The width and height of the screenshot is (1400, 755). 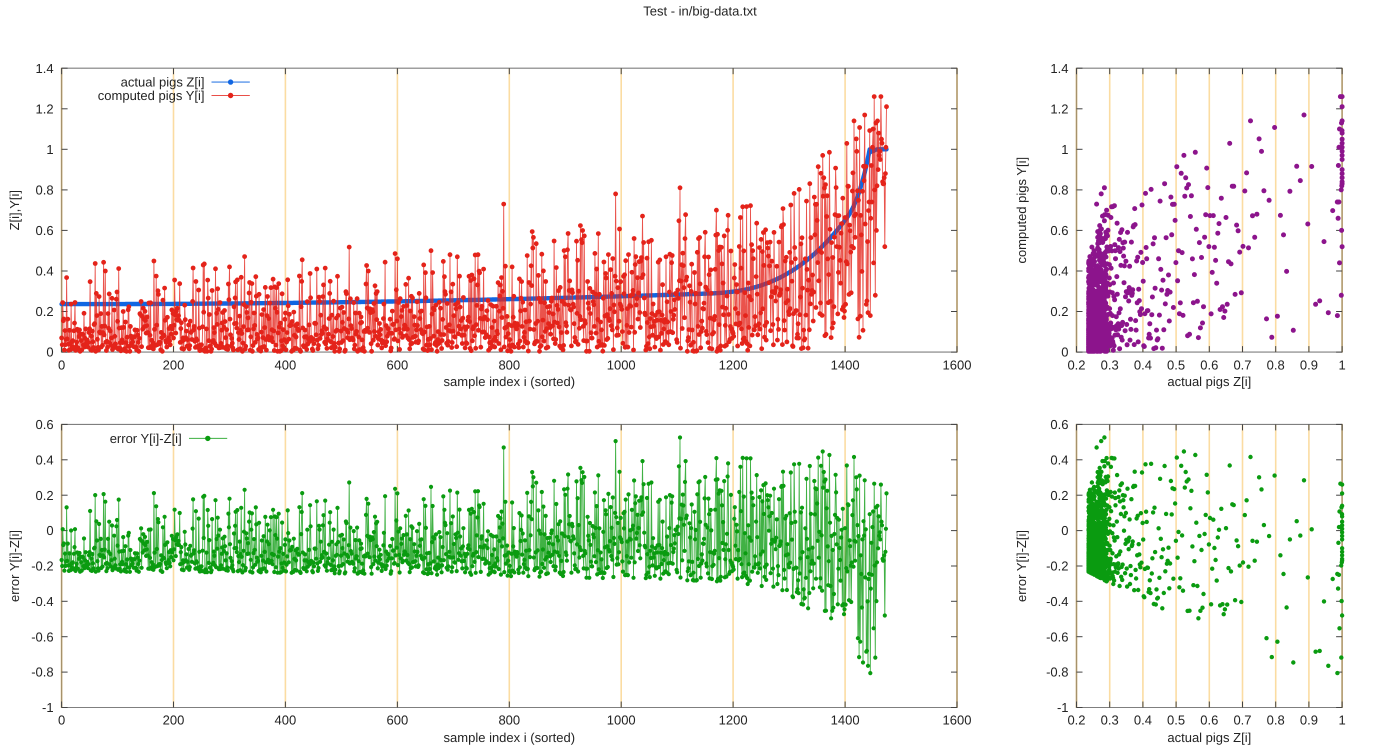 What do you see at coordinates (700, 11) in the screenshot?
I see `svg-text: Test - in/big-data.txt` at bounding box center [700, 11].